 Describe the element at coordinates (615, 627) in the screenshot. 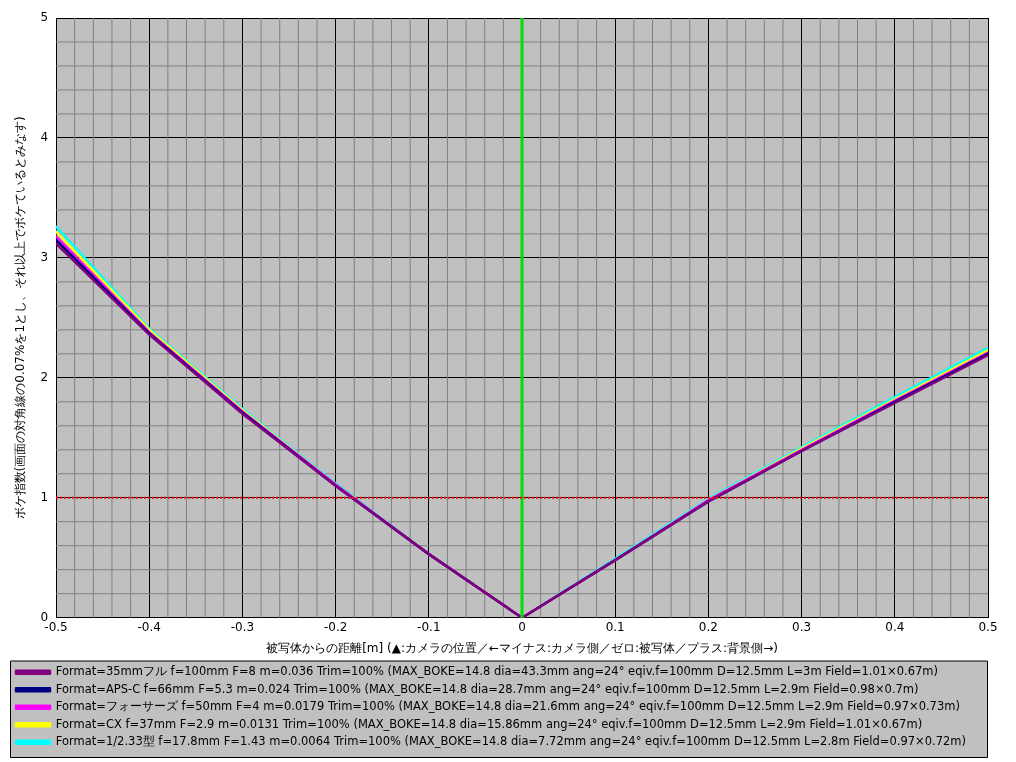

I see `x-tick-label: 0.1` at that location.